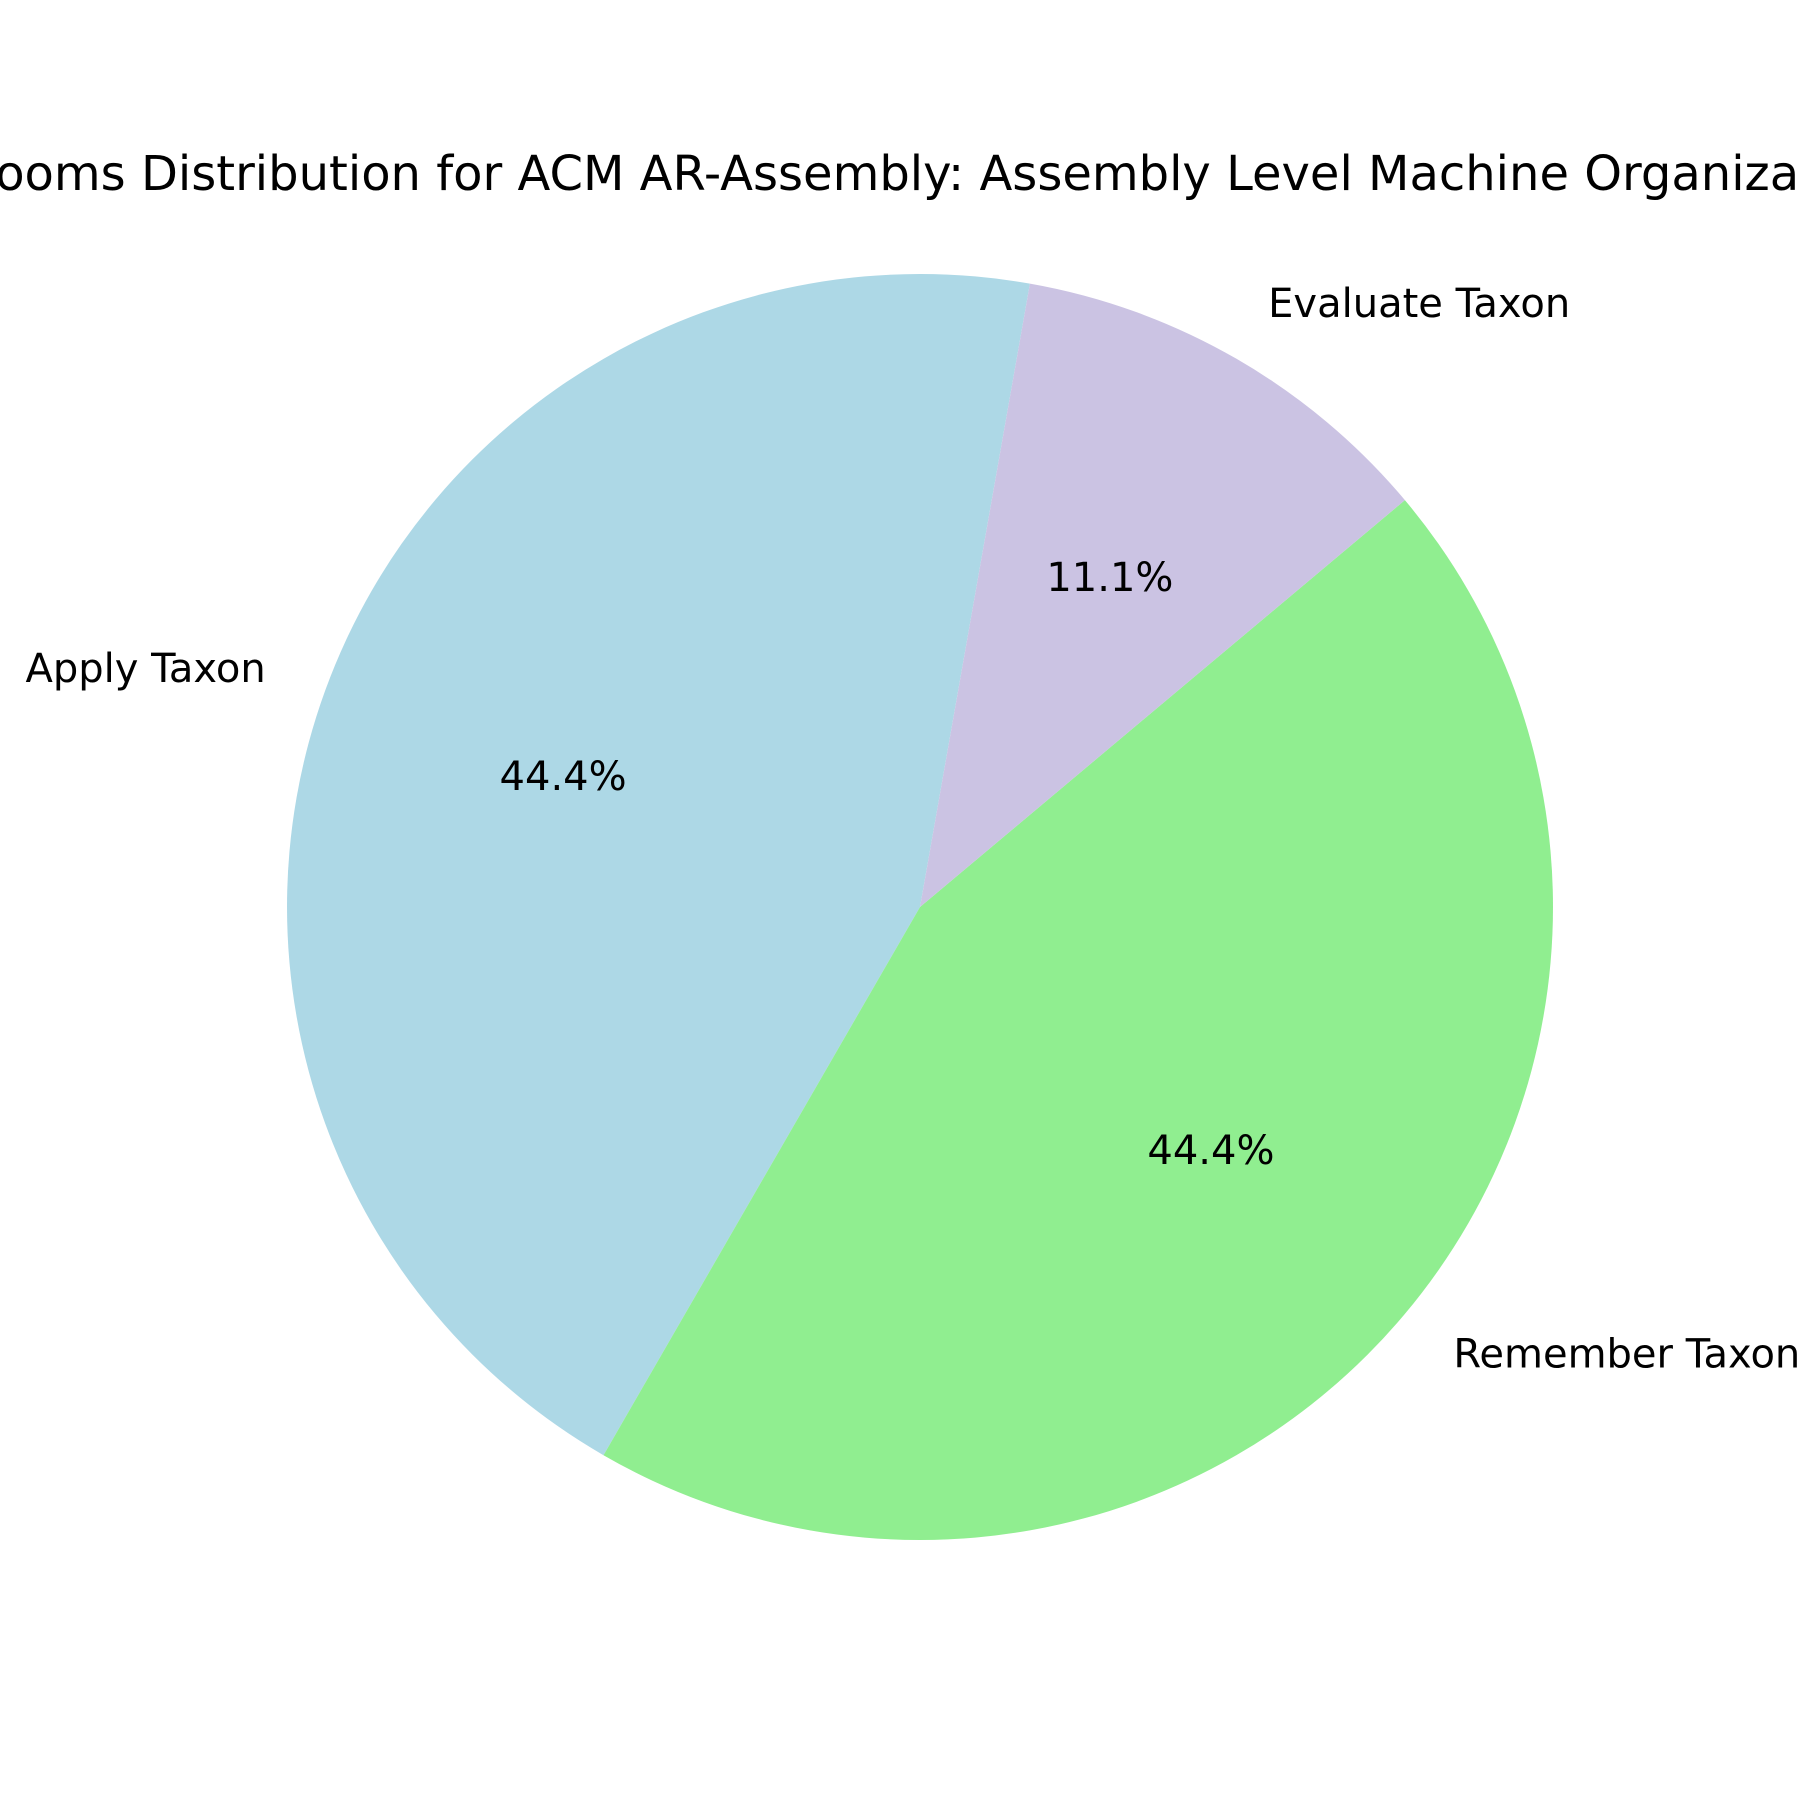 The width and height of the screenshot is (1800, 1800). What do you see at coordinates (1626, 1355) in the screenshot?
I see `category-label-remember-taxon: Remember Taxon` at bounding box center [1626, 1355].